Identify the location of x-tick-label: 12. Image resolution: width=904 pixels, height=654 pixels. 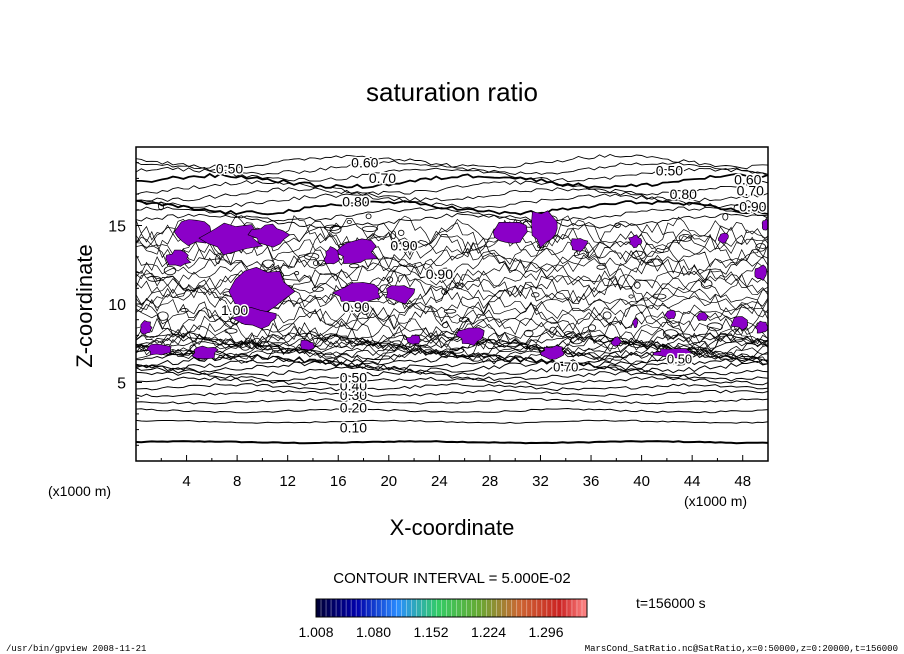
(287, 481).